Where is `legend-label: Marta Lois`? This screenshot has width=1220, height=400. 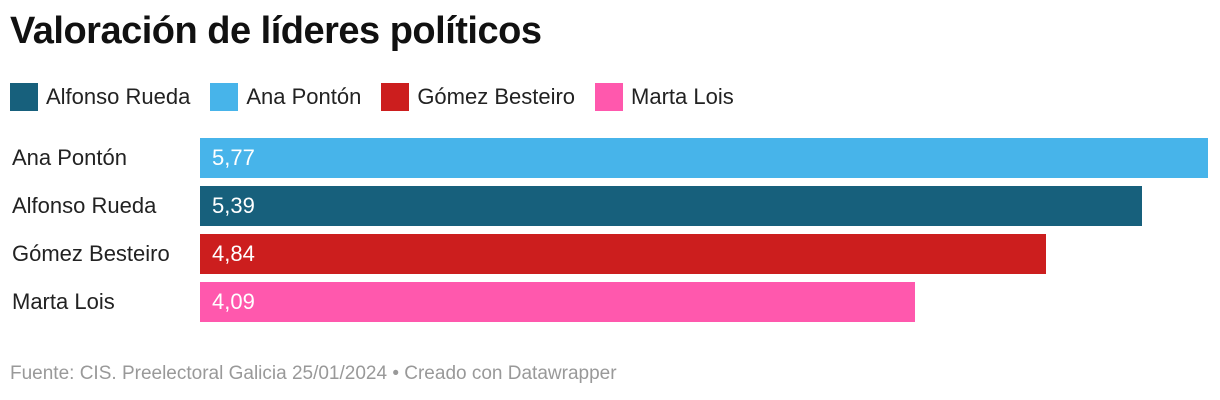
legend-label: Marta Lois is located at coordinates (682, 96).